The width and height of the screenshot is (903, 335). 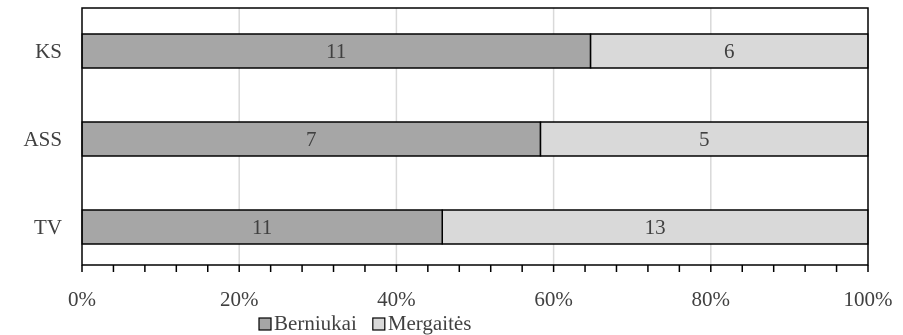 What do you see at coordinates (396, 299) in the screenshot?
I see `x-tick-label: 40%` at bounding box center [396, 299].